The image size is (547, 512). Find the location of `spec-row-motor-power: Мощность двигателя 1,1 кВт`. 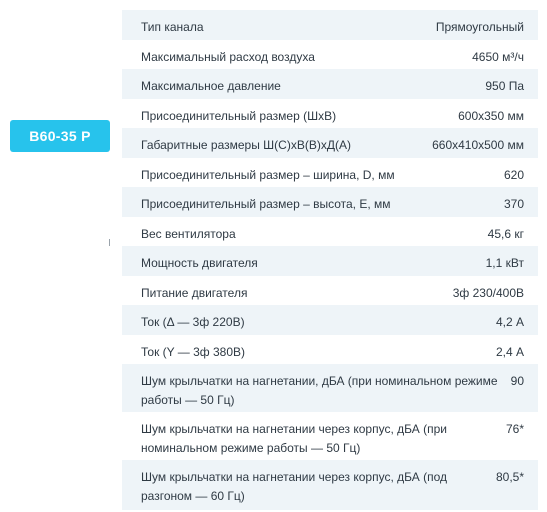

spec-row-motor-power: Мощность двигателя 1,1 кВт is located at coordinates (330, 261).